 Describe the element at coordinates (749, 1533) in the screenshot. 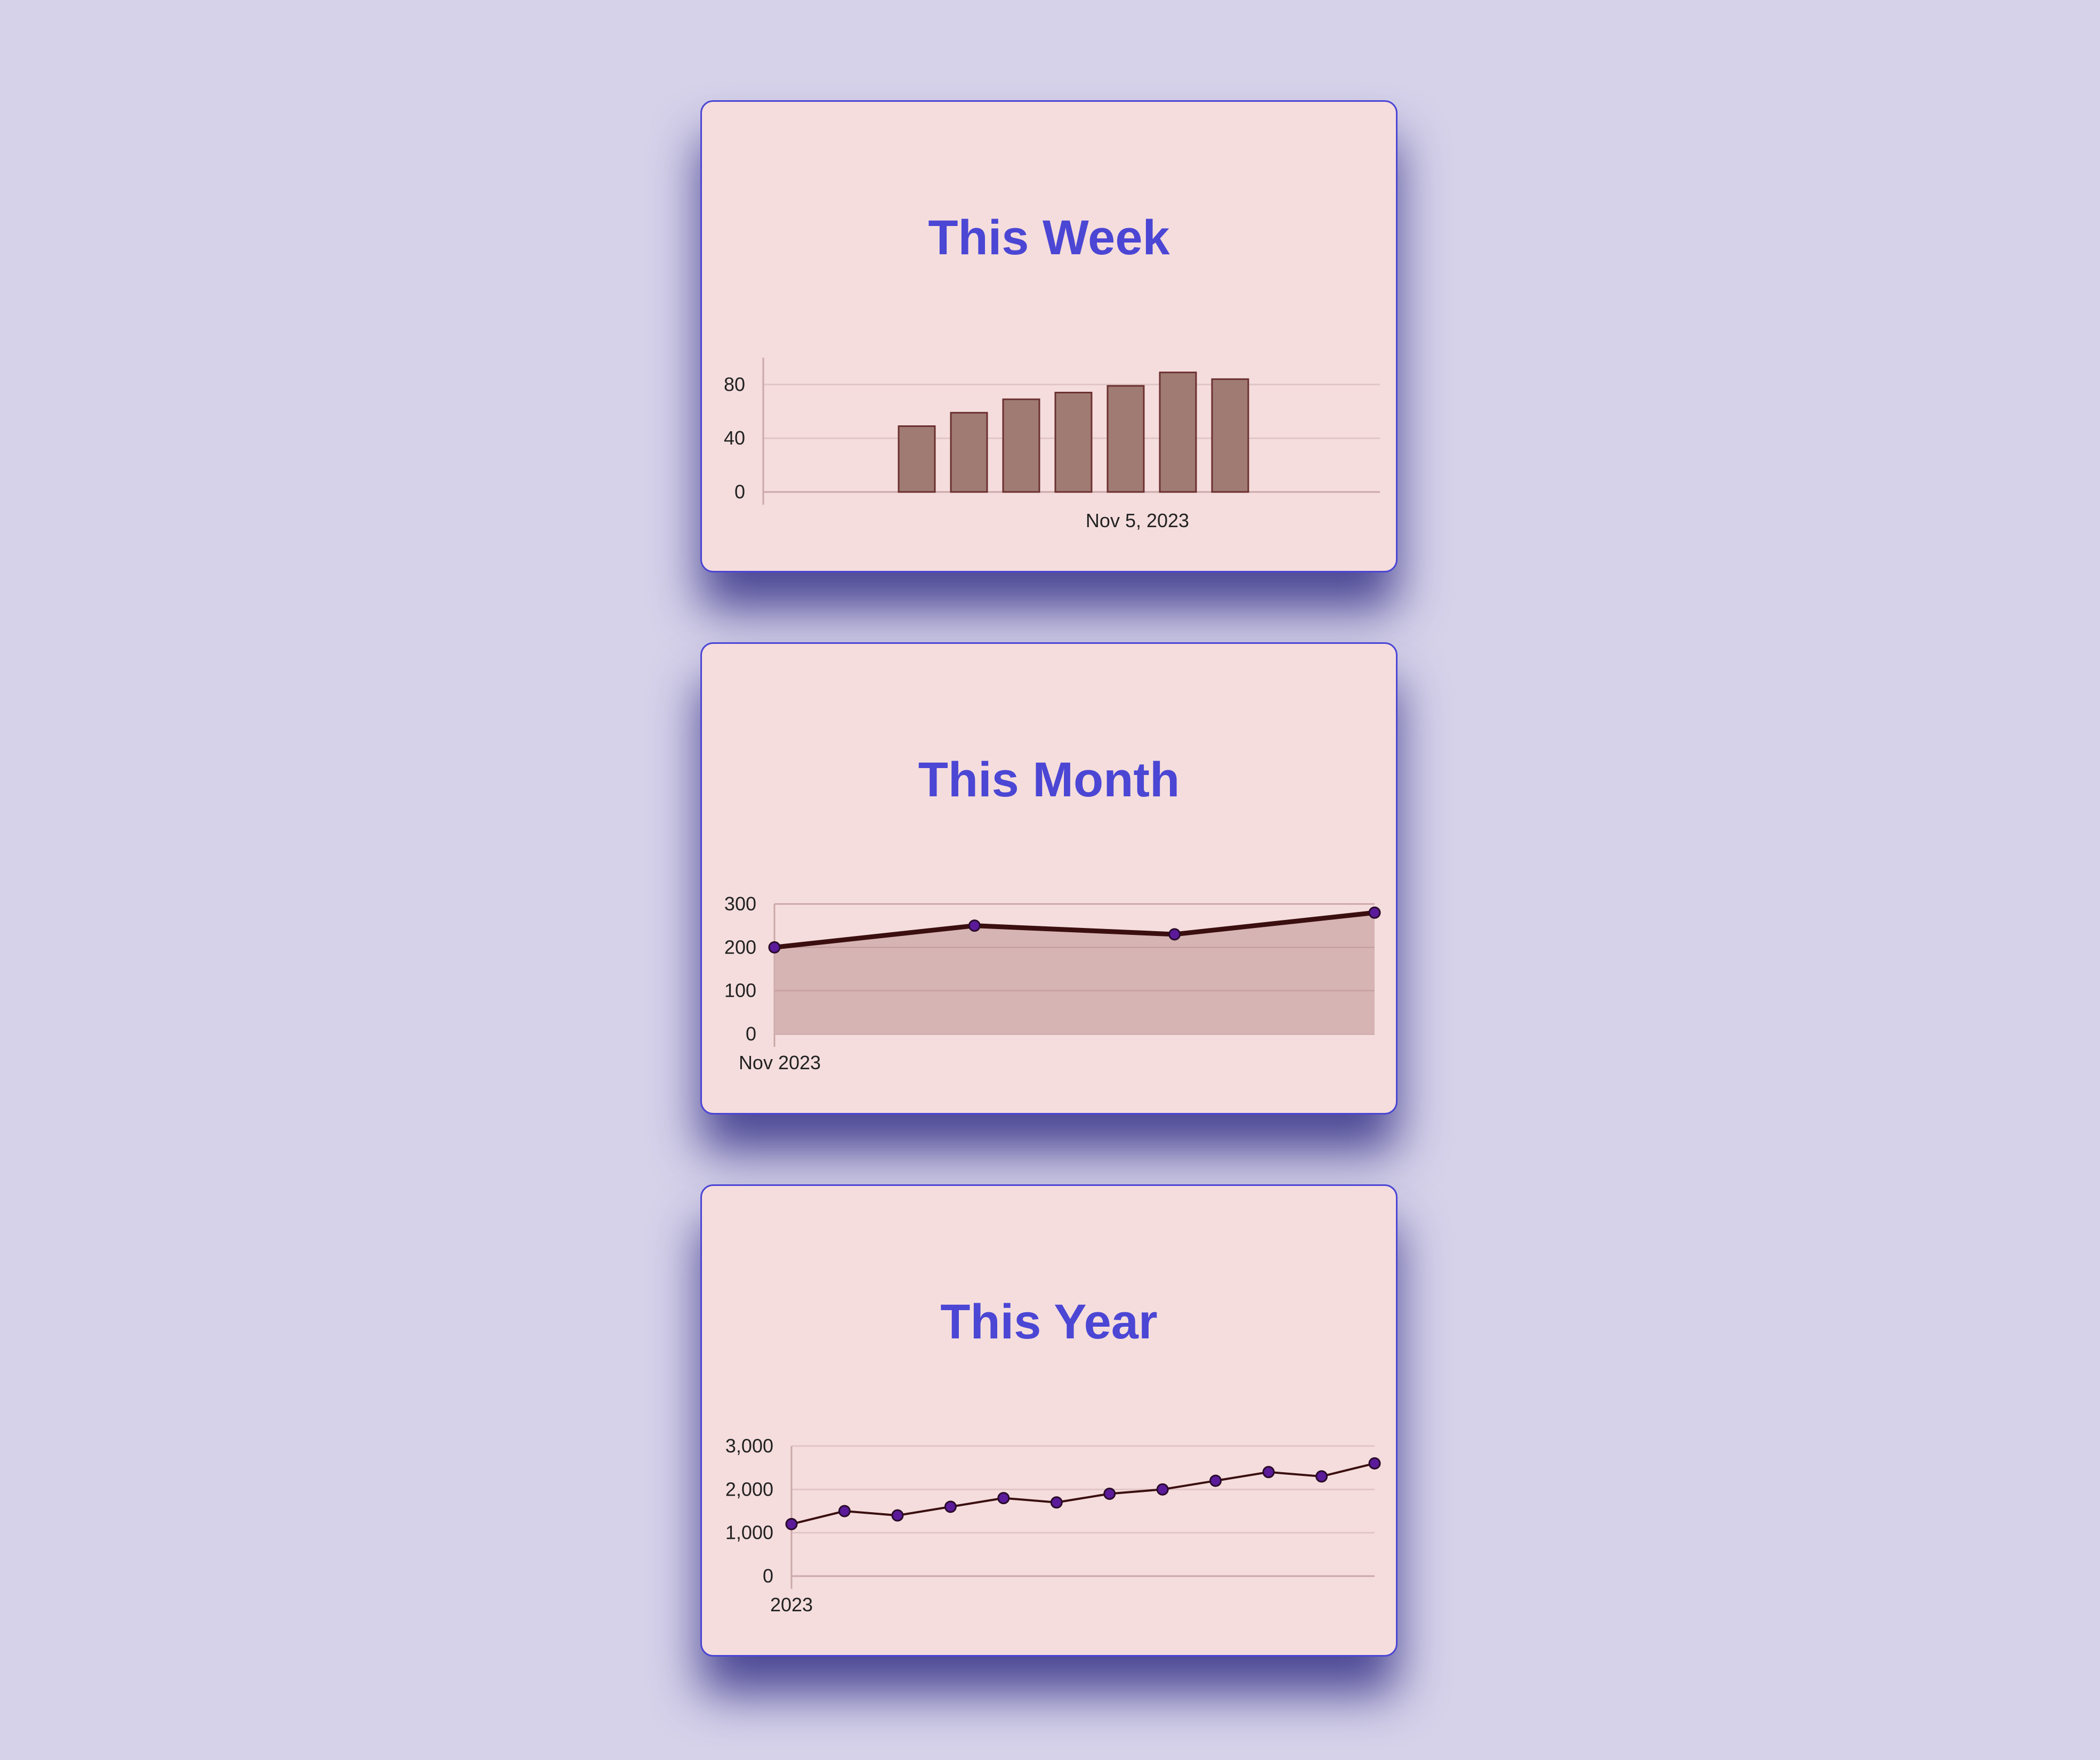

I see `y-tick-label: 1,000` at that location.